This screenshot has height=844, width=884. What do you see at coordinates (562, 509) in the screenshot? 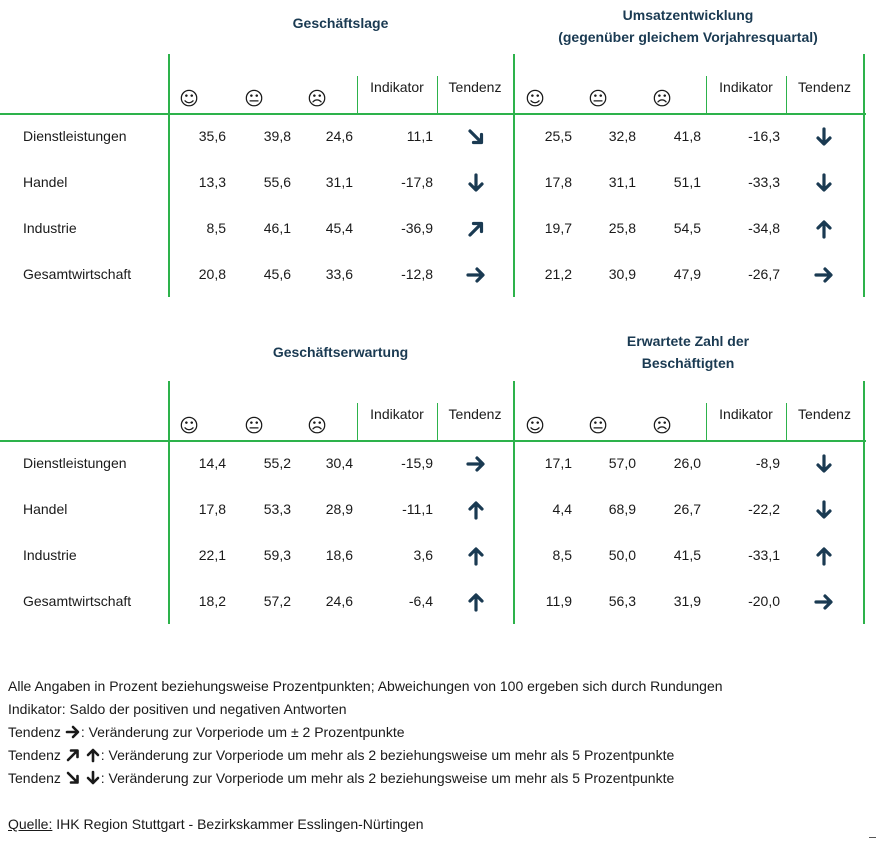
I see `table-cell-value: 4,4` at bounding box center [562, 509].